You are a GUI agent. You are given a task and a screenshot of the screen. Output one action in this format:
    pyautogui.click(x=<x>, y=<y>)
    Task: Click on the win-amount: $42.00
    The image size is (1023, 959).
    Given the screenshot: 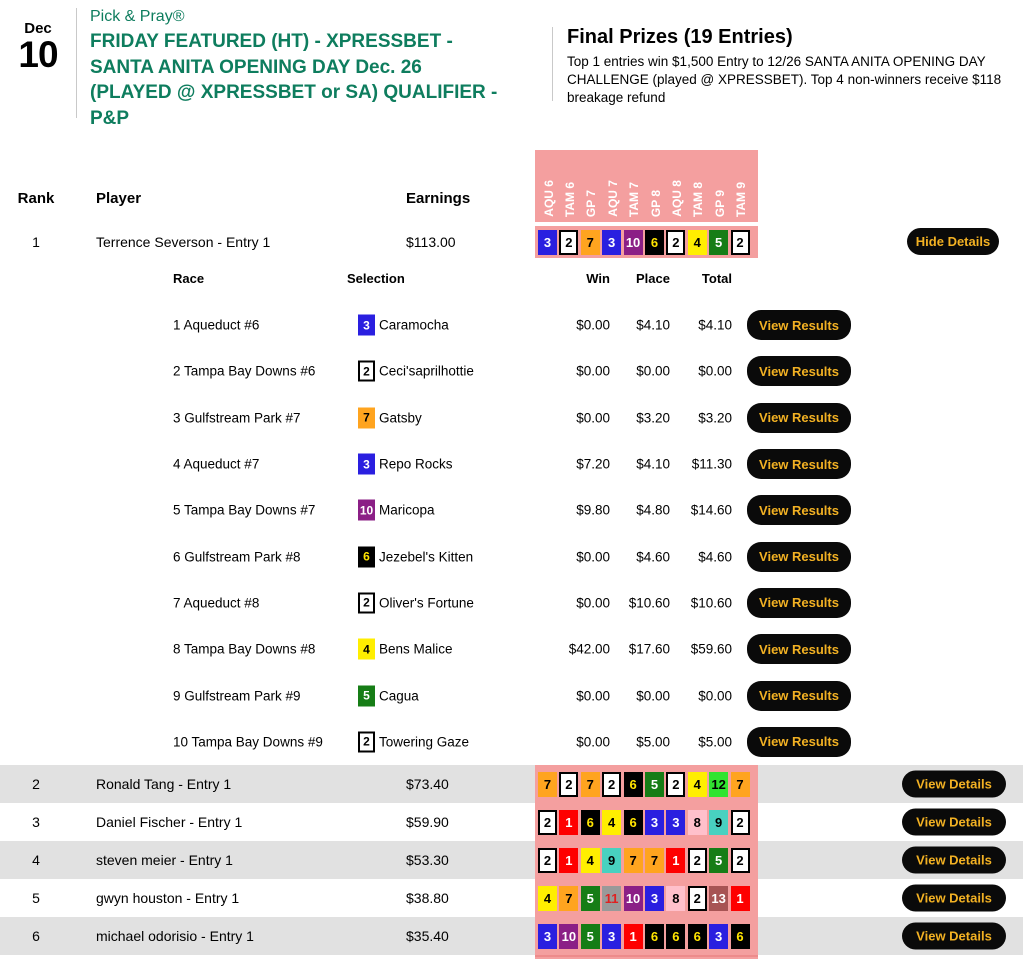 What is the action you would take?
    pyautogui.click(x=589, y=649)
    